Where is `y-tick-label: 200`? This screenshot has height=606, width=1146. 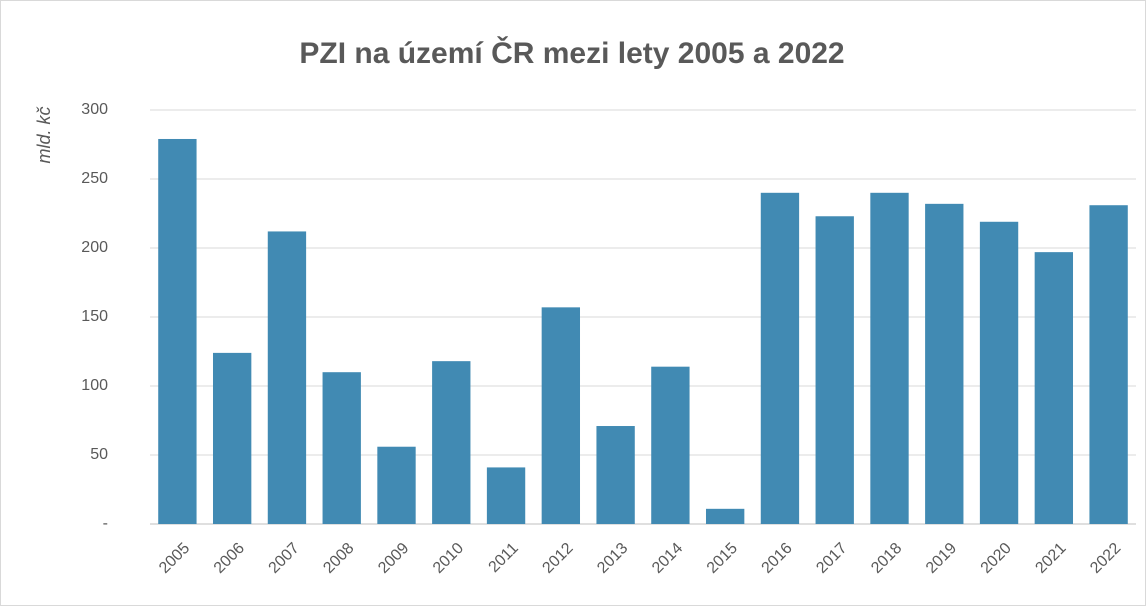 y-tick-label: 200 is located at coordinates (94, 247).